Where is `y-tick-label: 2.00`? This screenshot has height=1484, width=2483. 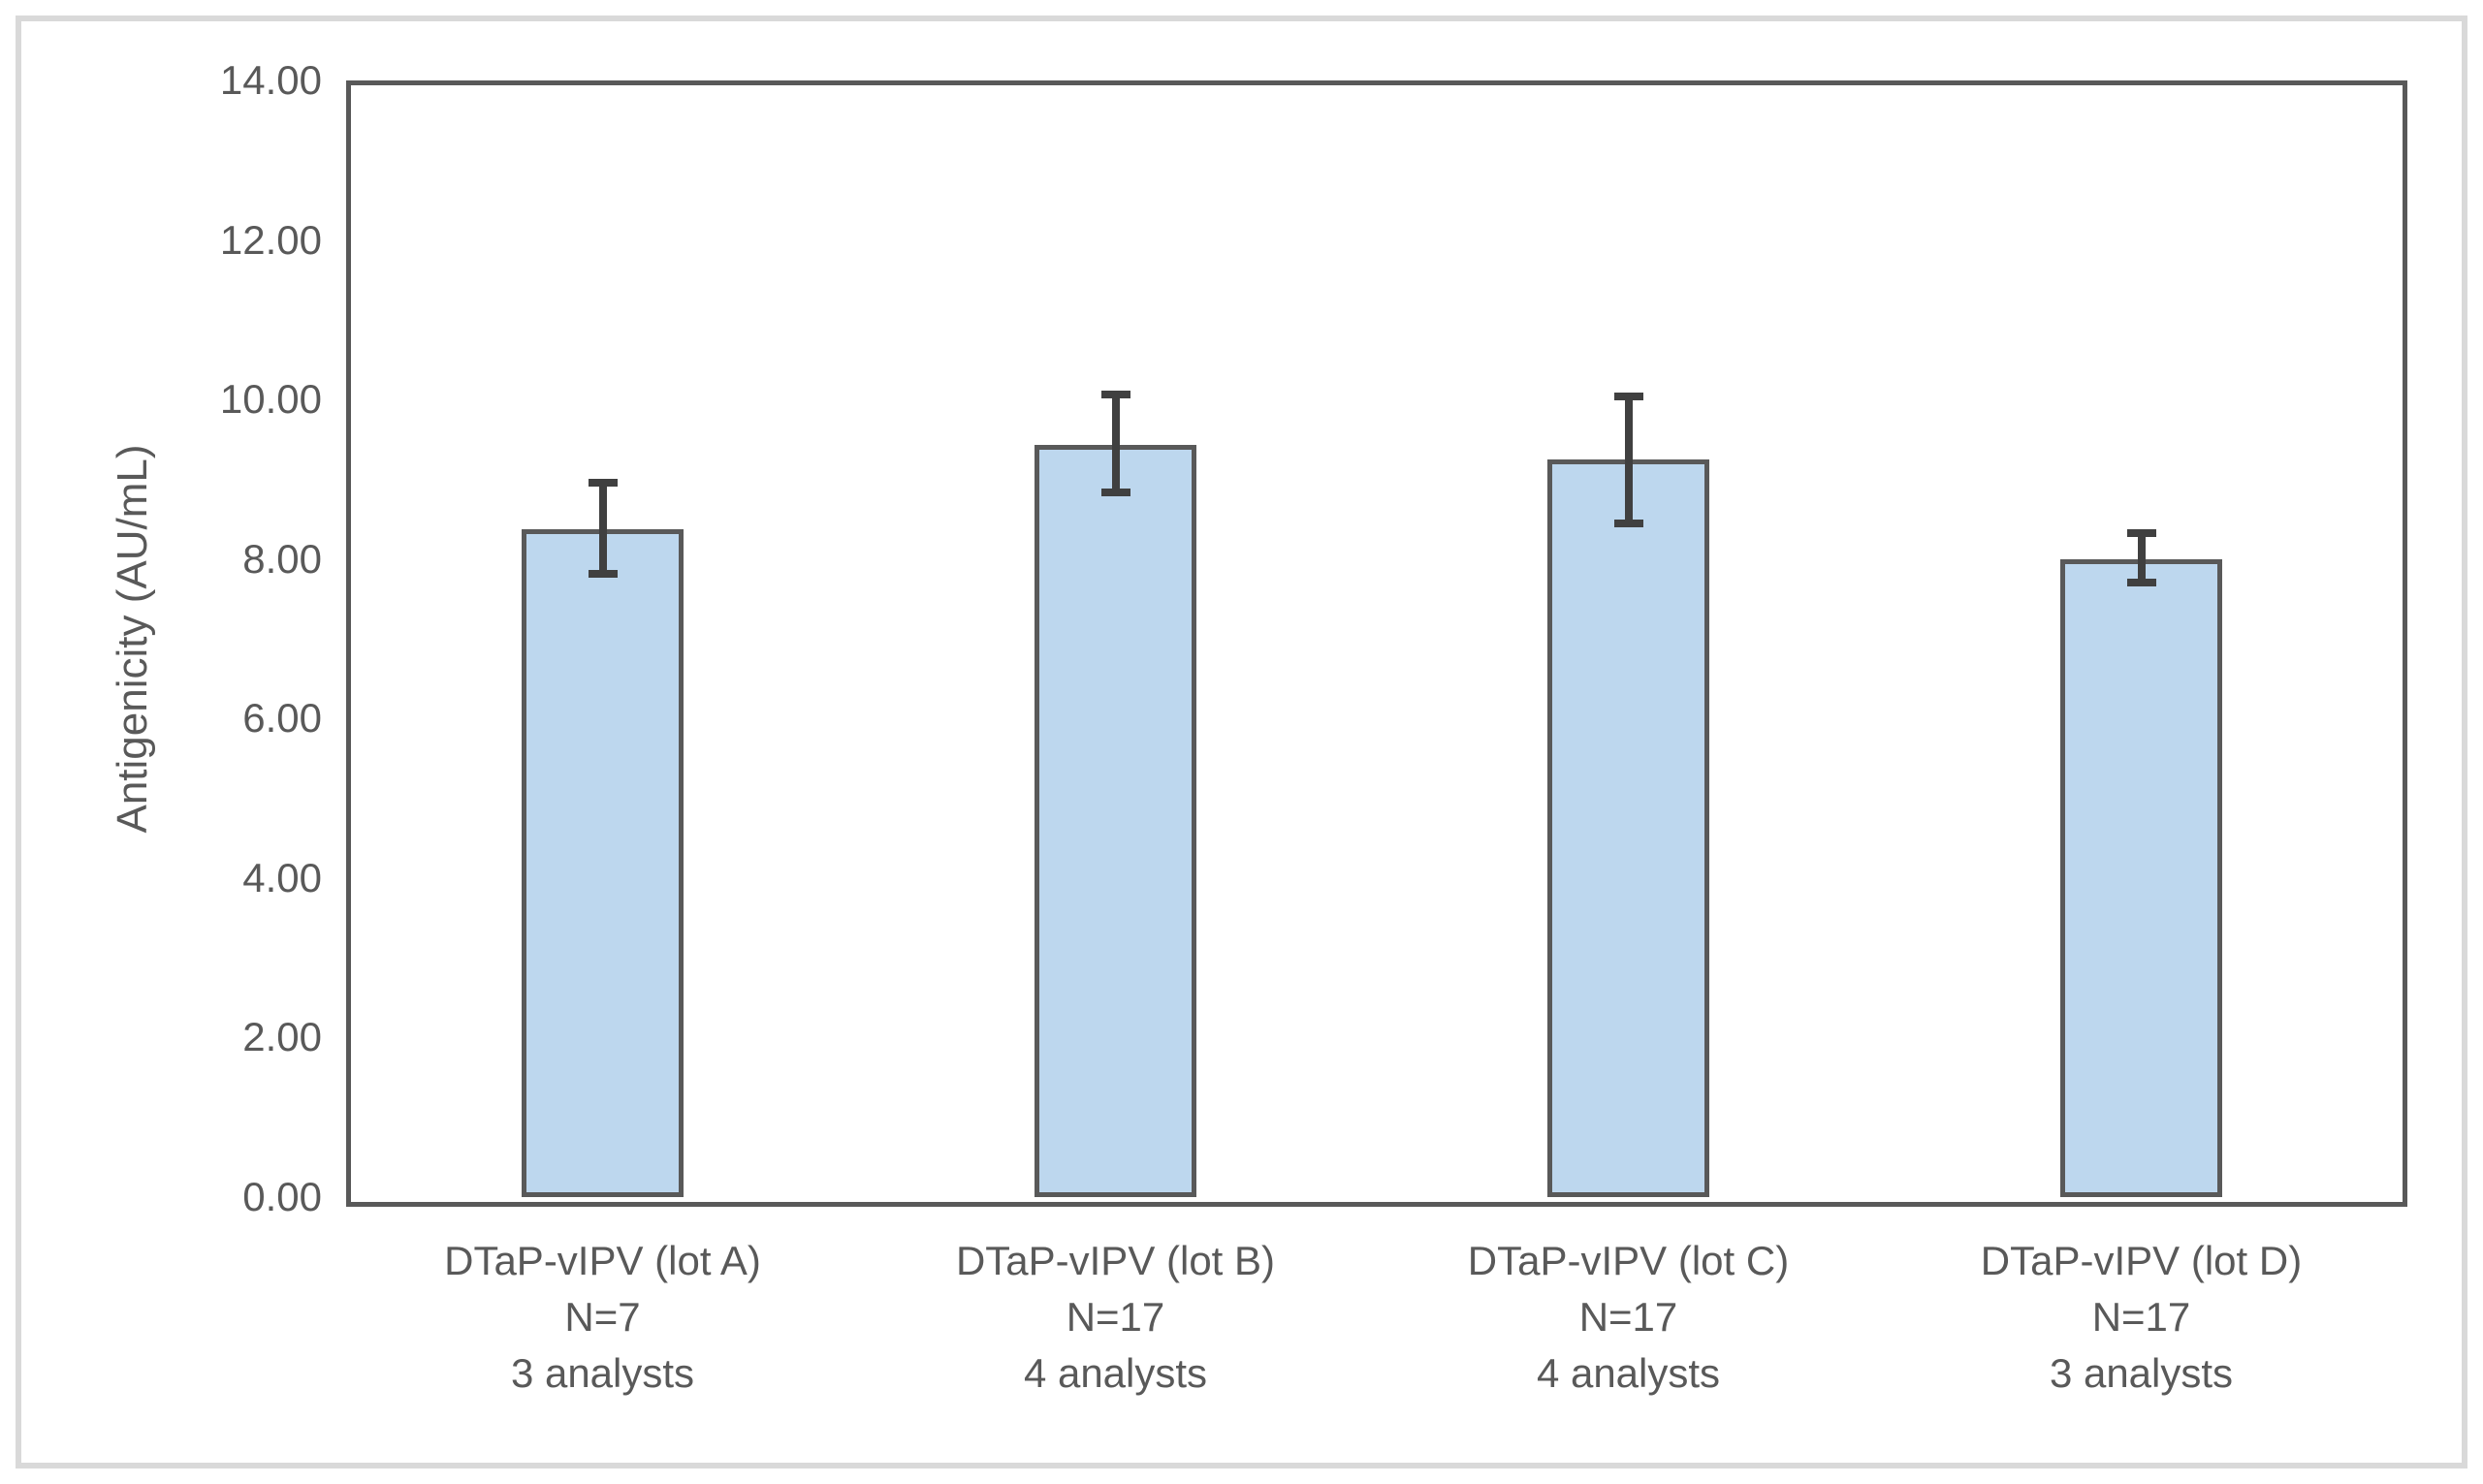
y-tick-label: 2.00 is located at coordinates (282, 1037).